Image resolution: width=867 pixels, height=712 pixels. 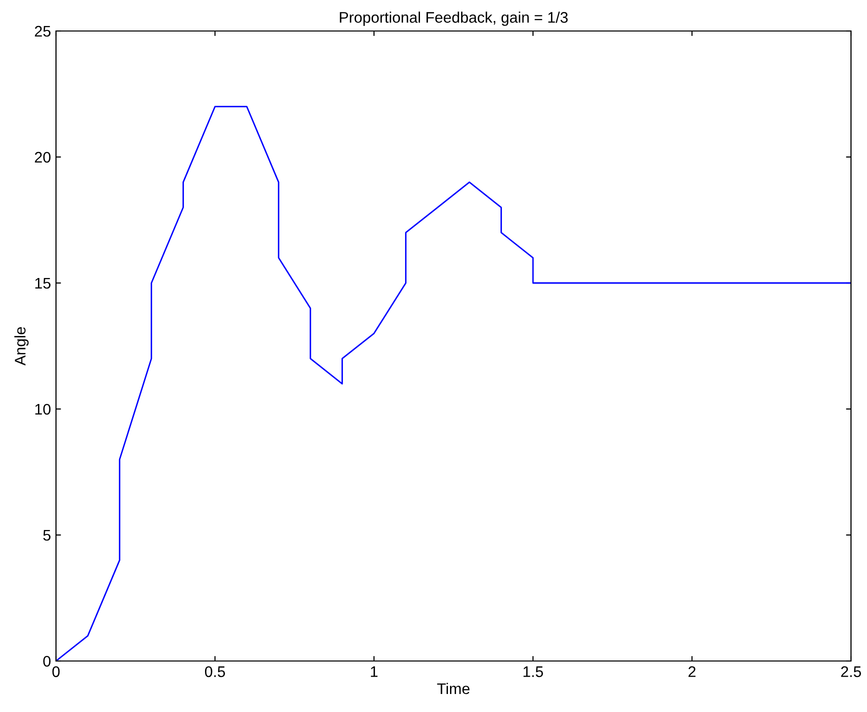 What do you see at coordinates (214, 672) in the screenshot?
I see `x-tick-label: 0.5` at bounding box center [214, 672].